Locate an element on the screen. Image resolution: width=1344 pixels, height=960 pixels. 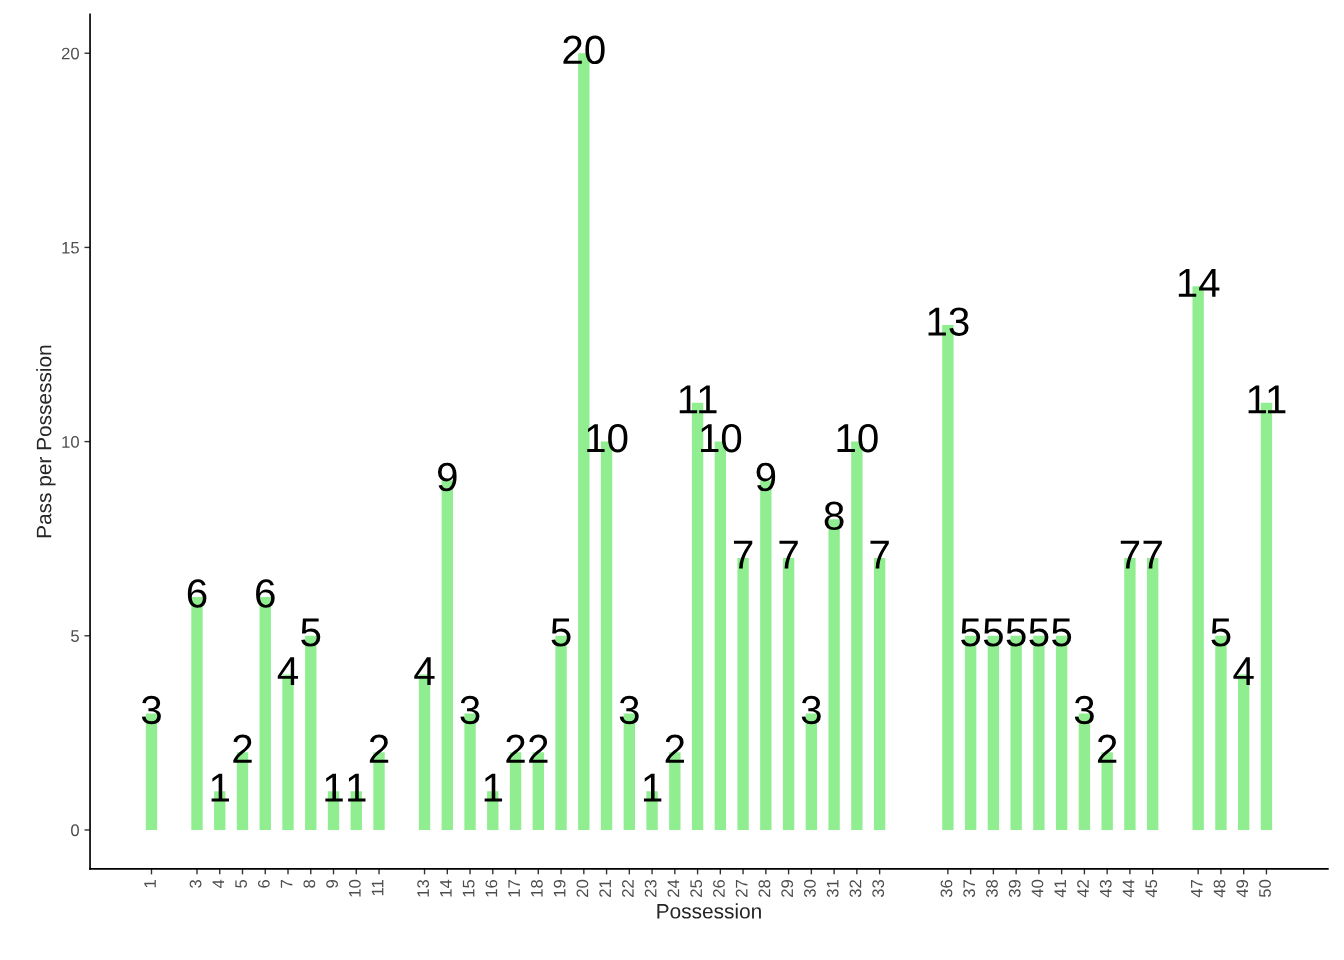
x-tick-label: 29 is located at coordinates (787, 888).